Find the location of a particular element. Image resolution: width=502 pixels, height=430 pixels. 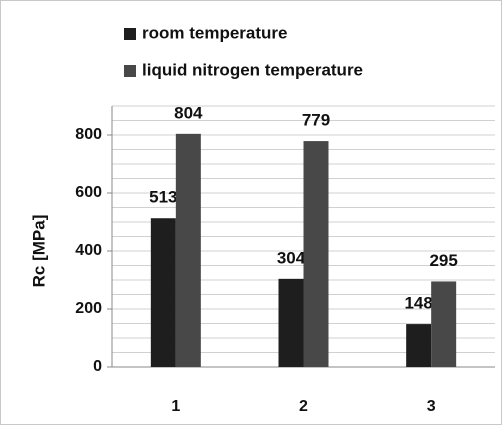

data-label: 779 is located at coordinates (316, 120).